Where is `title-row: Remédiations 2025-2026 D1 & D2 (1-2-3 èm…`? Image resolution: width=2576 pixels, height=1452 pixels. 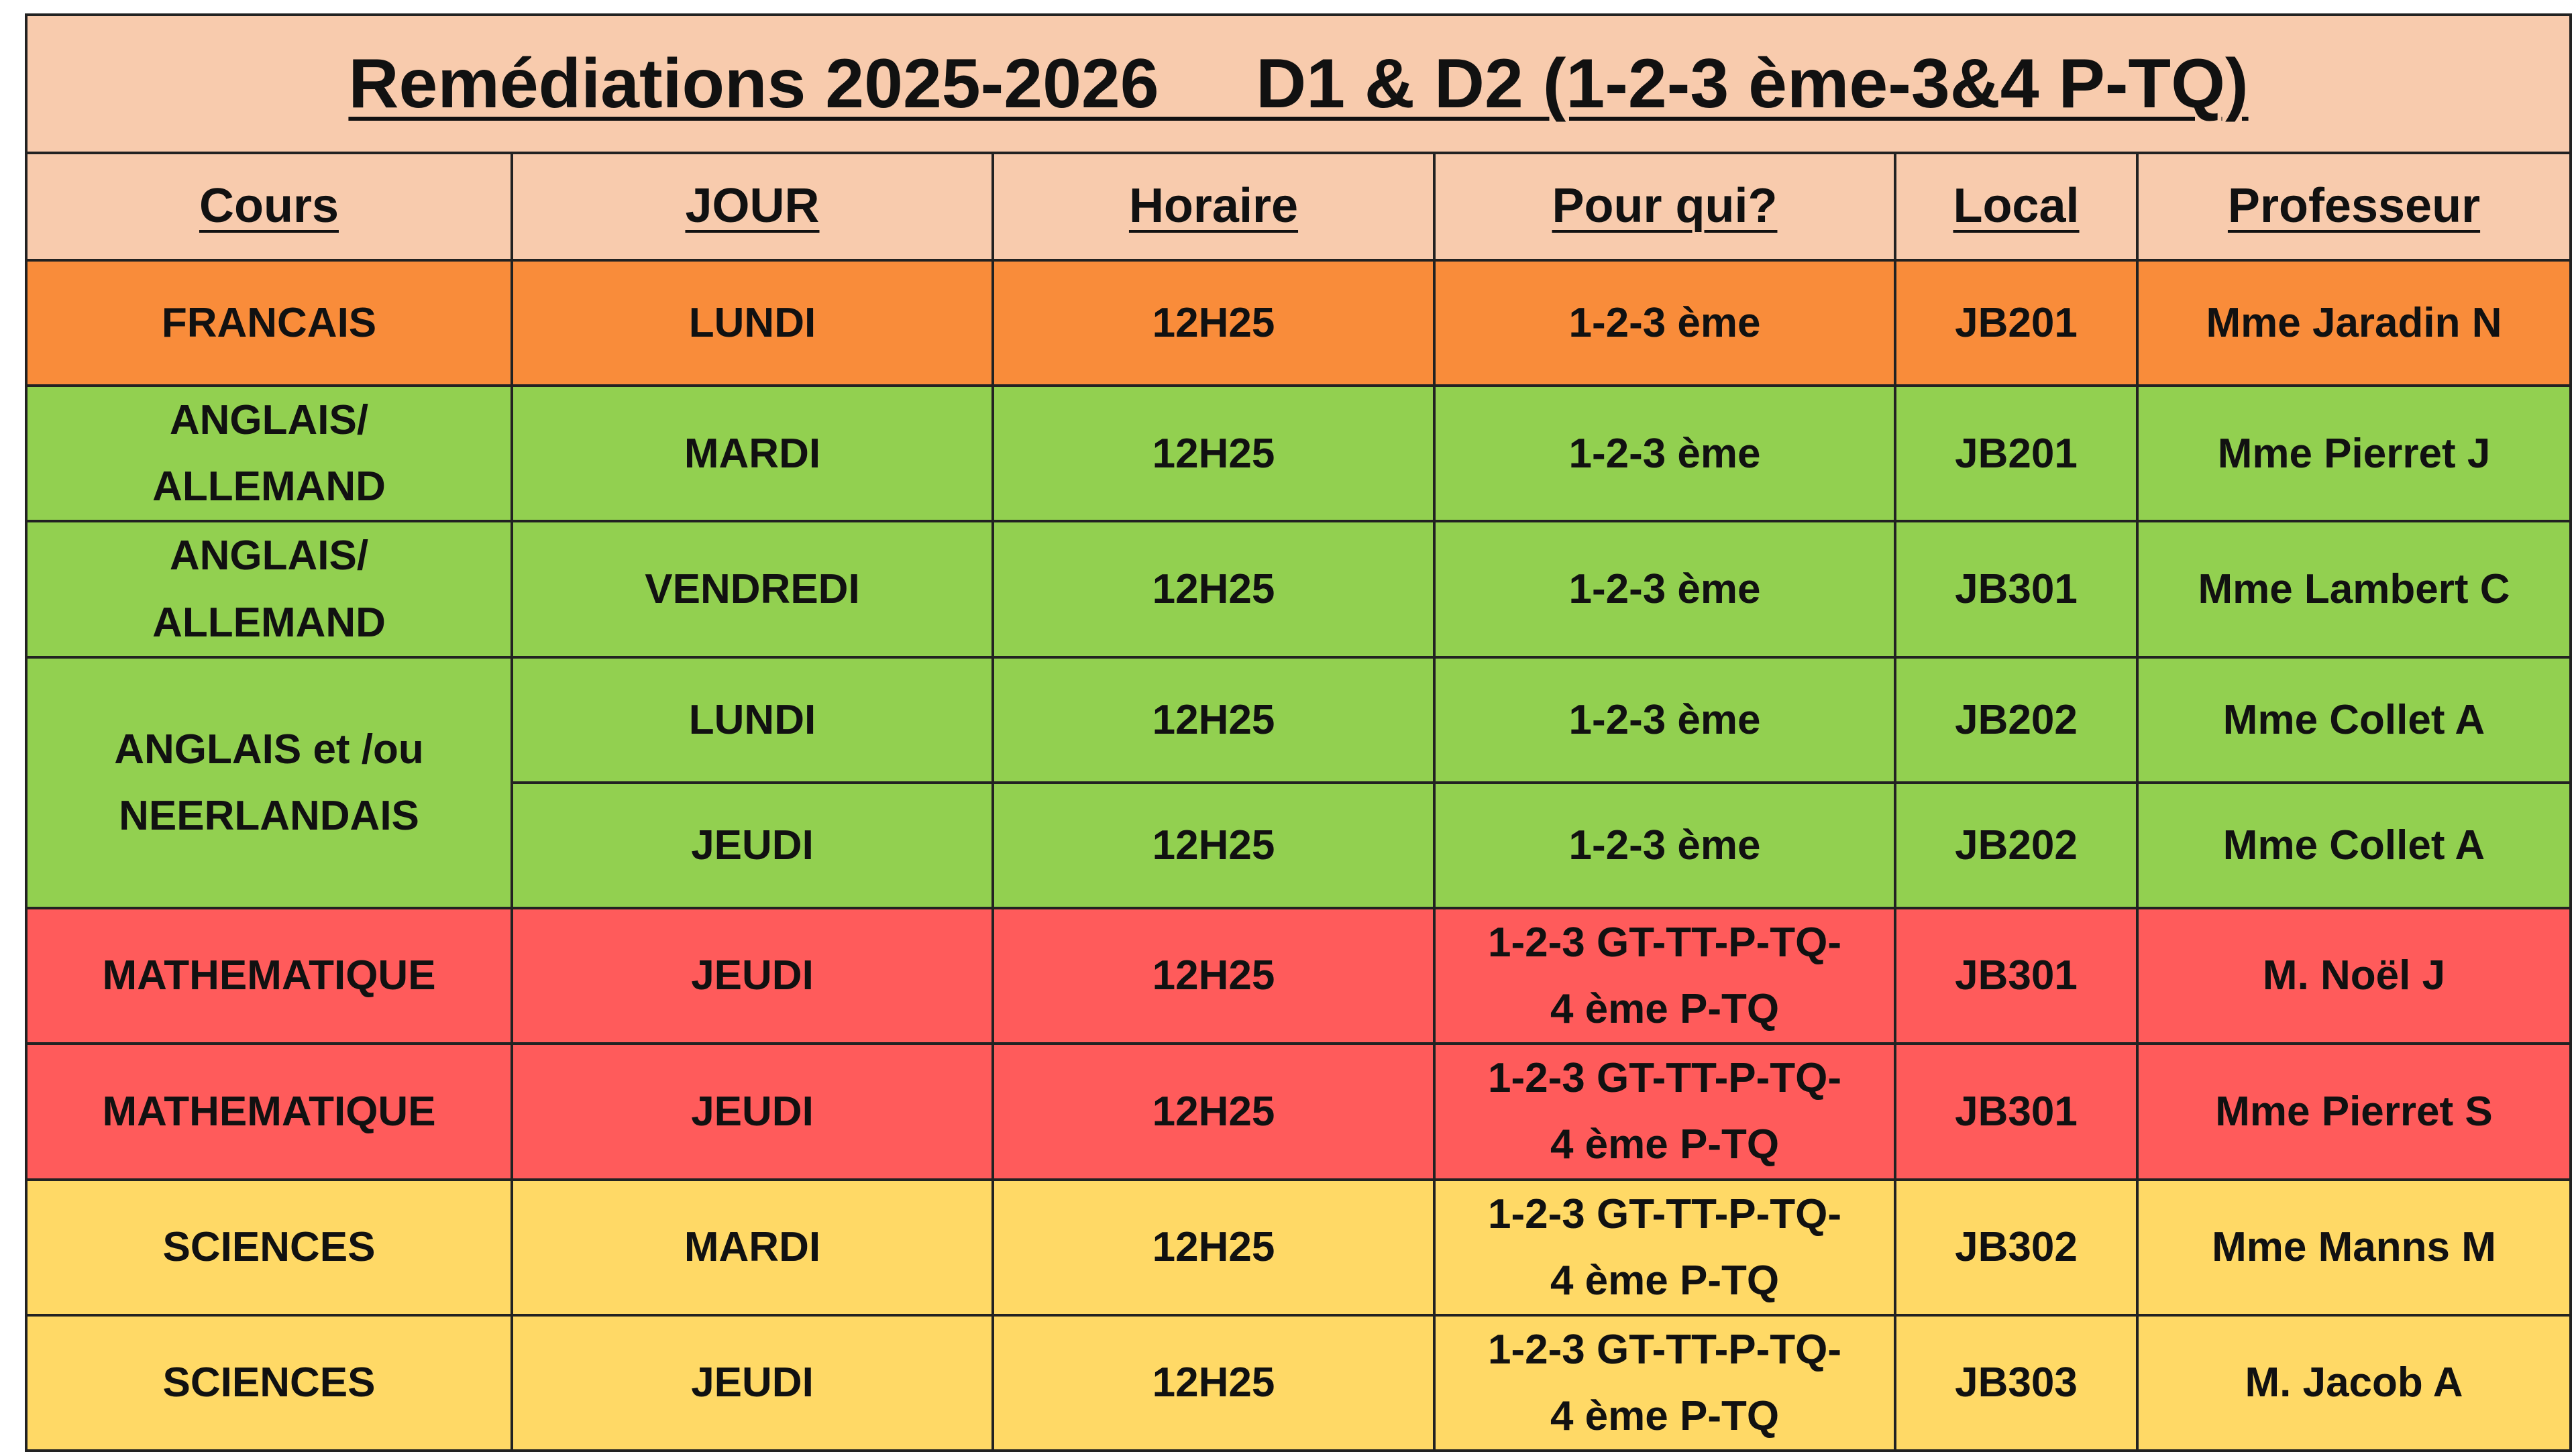
title-row: Remédiations 2025-2026 D1 & D2 (1-2-3 èm… is located at coordinates (1298, 83).